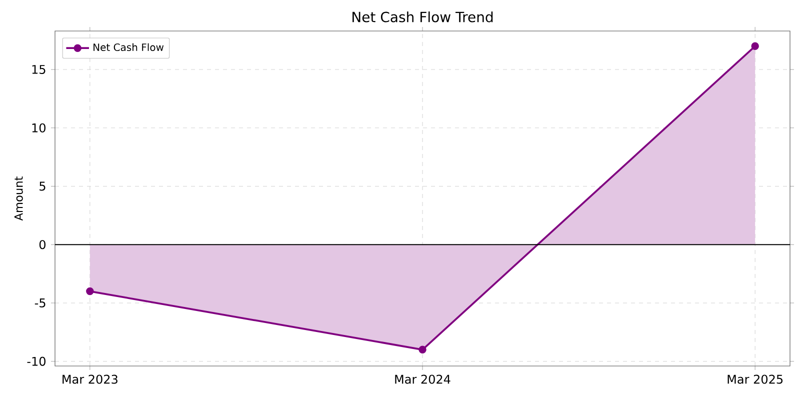 The width and height of the screenshot is (800, 400). Describe the element at coordinates (39, 127) in the screenshot. I see `y-tick-label: 10` at that location.